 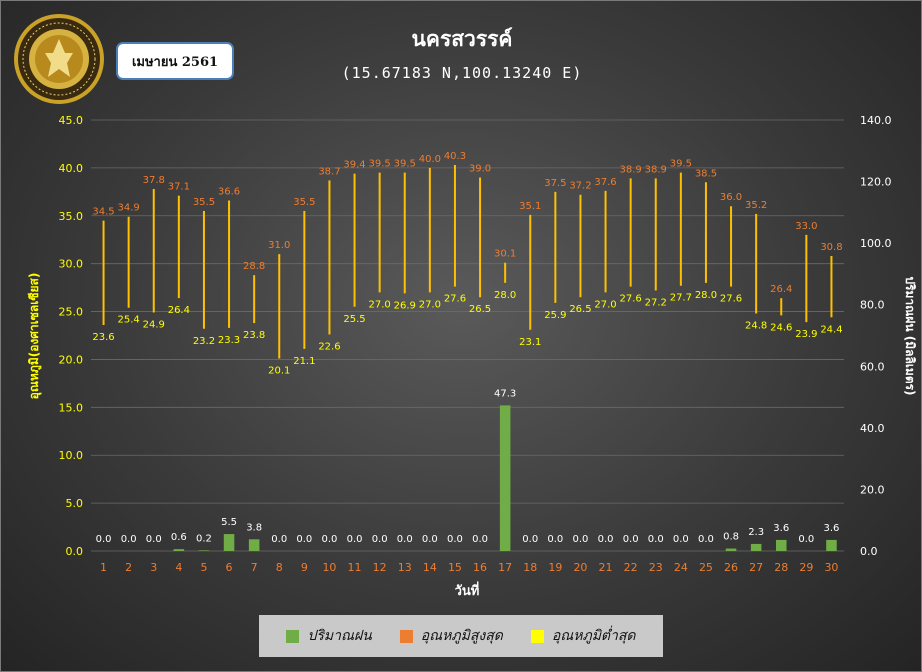 What do you see at coordinates (756, 205) in the screenshot?
I see `max-temp-label: 35.2` at bounding box center [756, 205].